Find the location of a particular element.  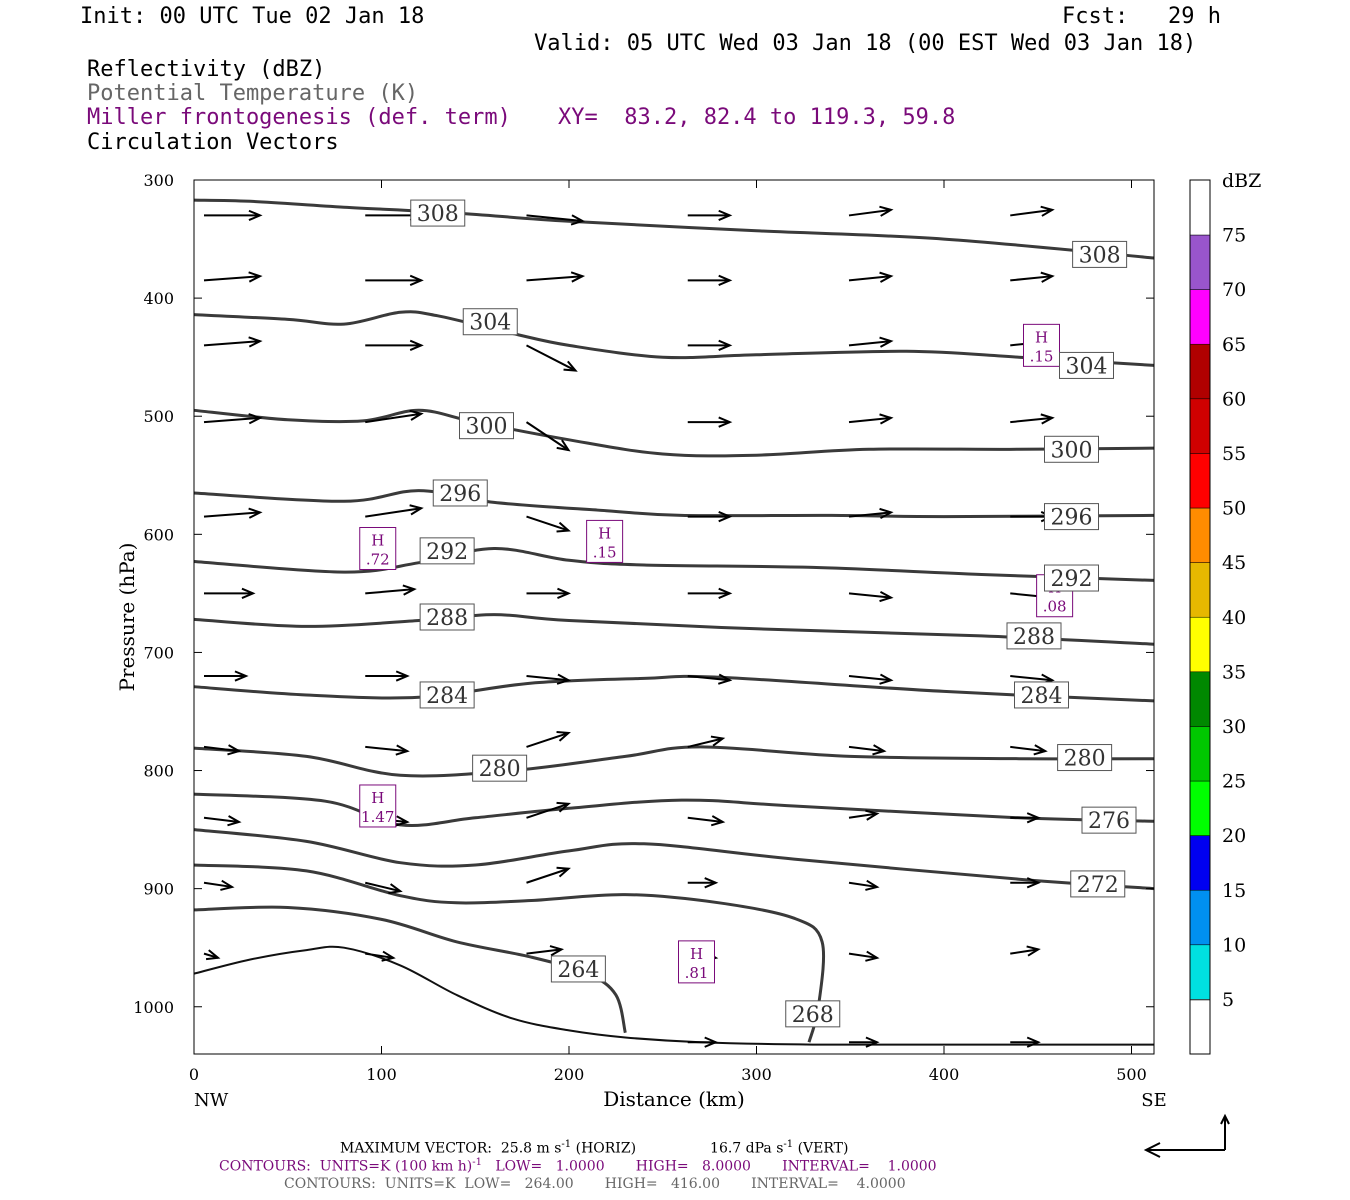

legend-level-label: 50 is located at coordinates (1234, 509).